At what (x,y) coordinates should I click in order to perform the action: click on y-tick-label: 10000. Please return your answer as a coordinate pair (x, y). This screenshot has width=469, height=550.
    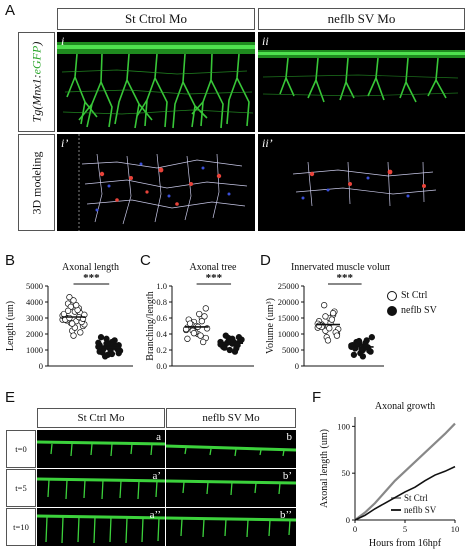
    Looking at the image, I should click on (288, 334).